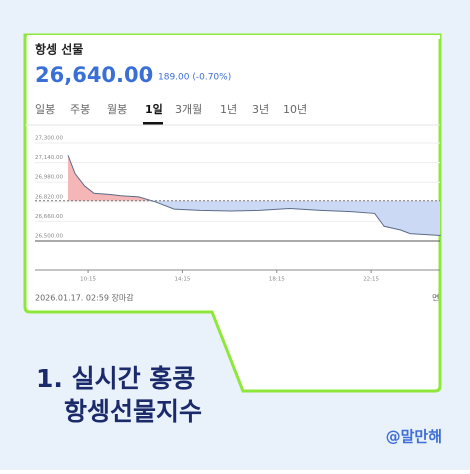 The height and width of the screenshot is (474, 470). I want to click on caption-line: 1. 실시간 홍콩, so click(115, 378).